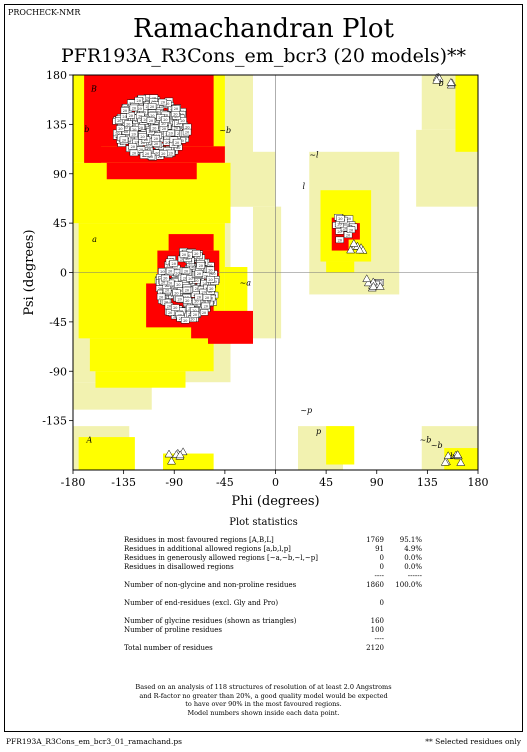  What do you see at coordinates (381, 567) in the screenshot?
I see `stats-count: 0` at bounding box center [381, 567].